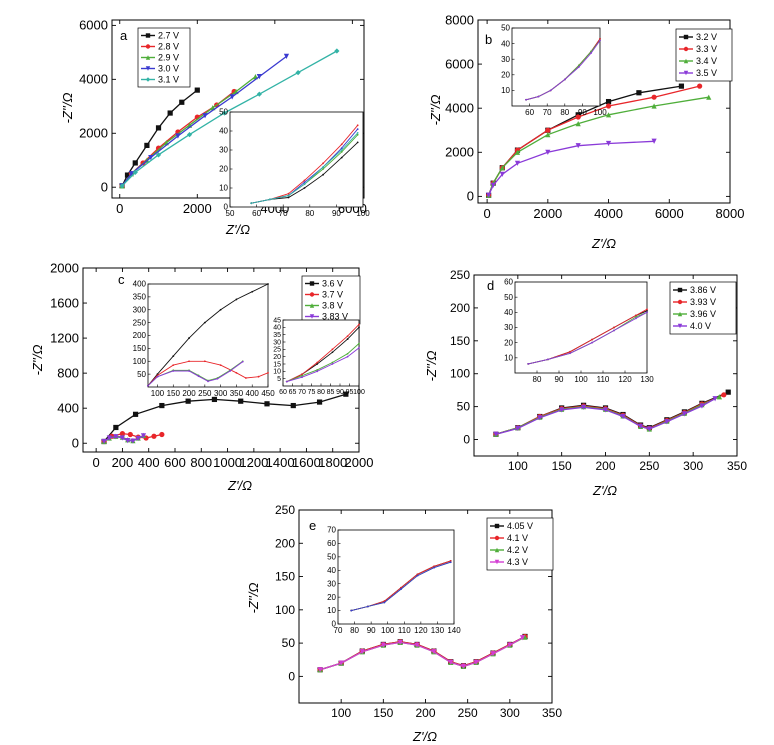 The image size is (774, 745). What do you see at coordinates (649, 466) in the screenshot?
I see `panel-d-xtick-label: 250` at bounding box center [649, 466].